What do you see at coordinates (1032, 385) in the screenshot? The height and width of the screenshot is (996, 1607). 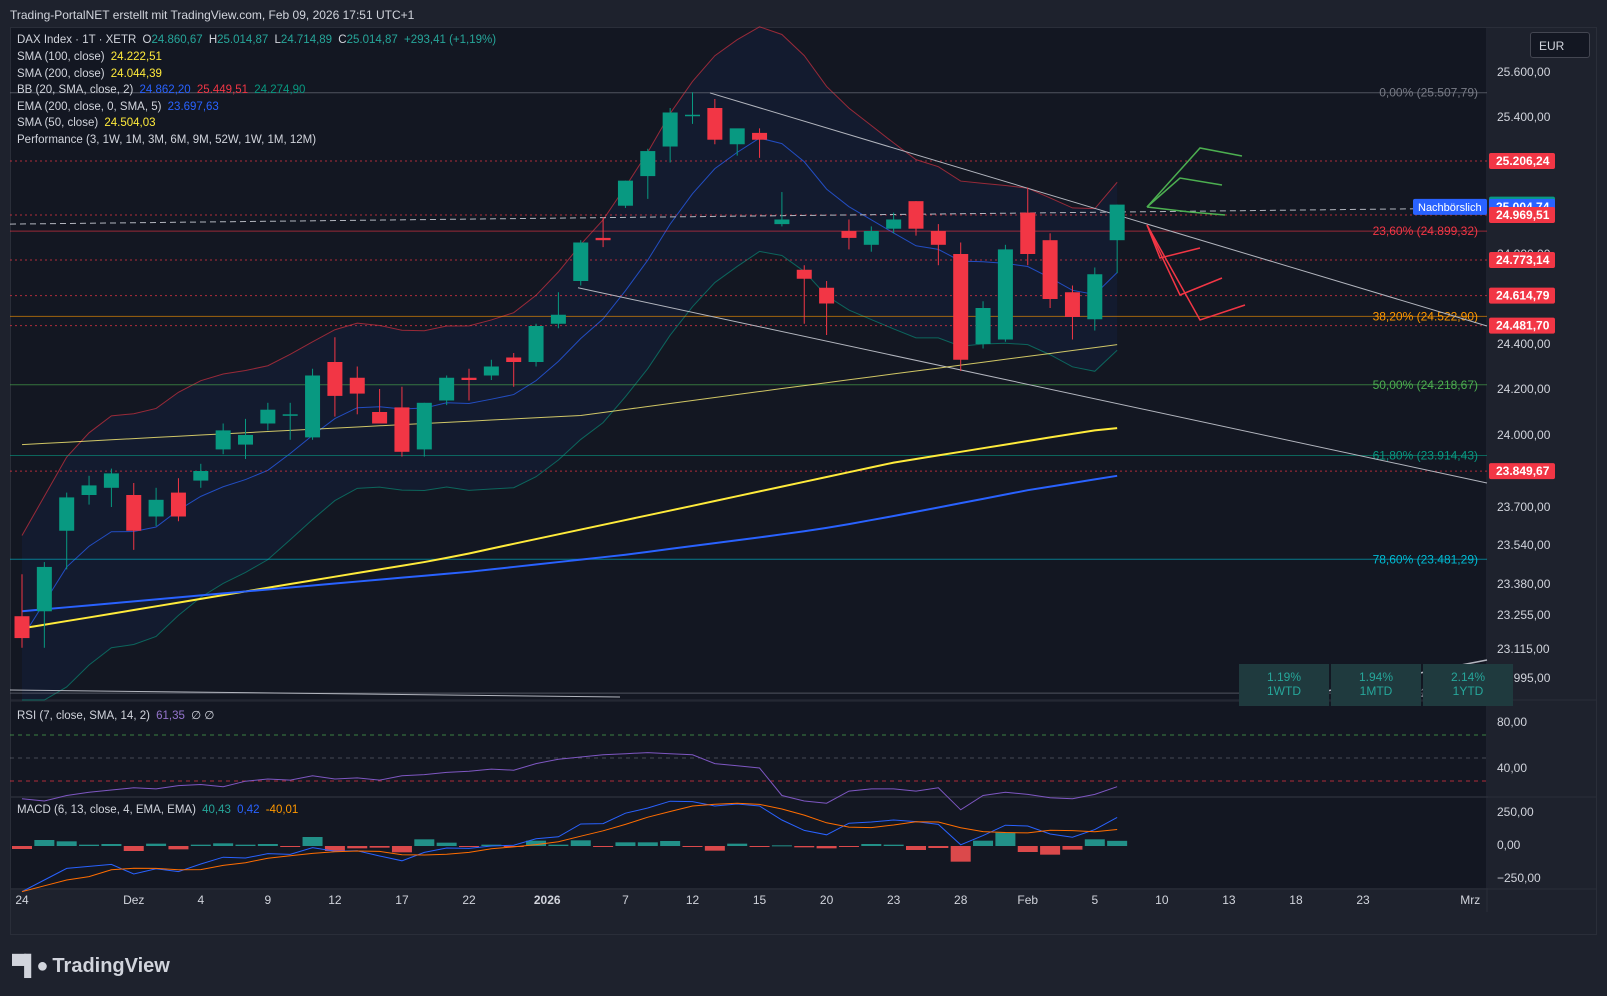 I see `trendline-lower` at bounding box center [1032, 385].